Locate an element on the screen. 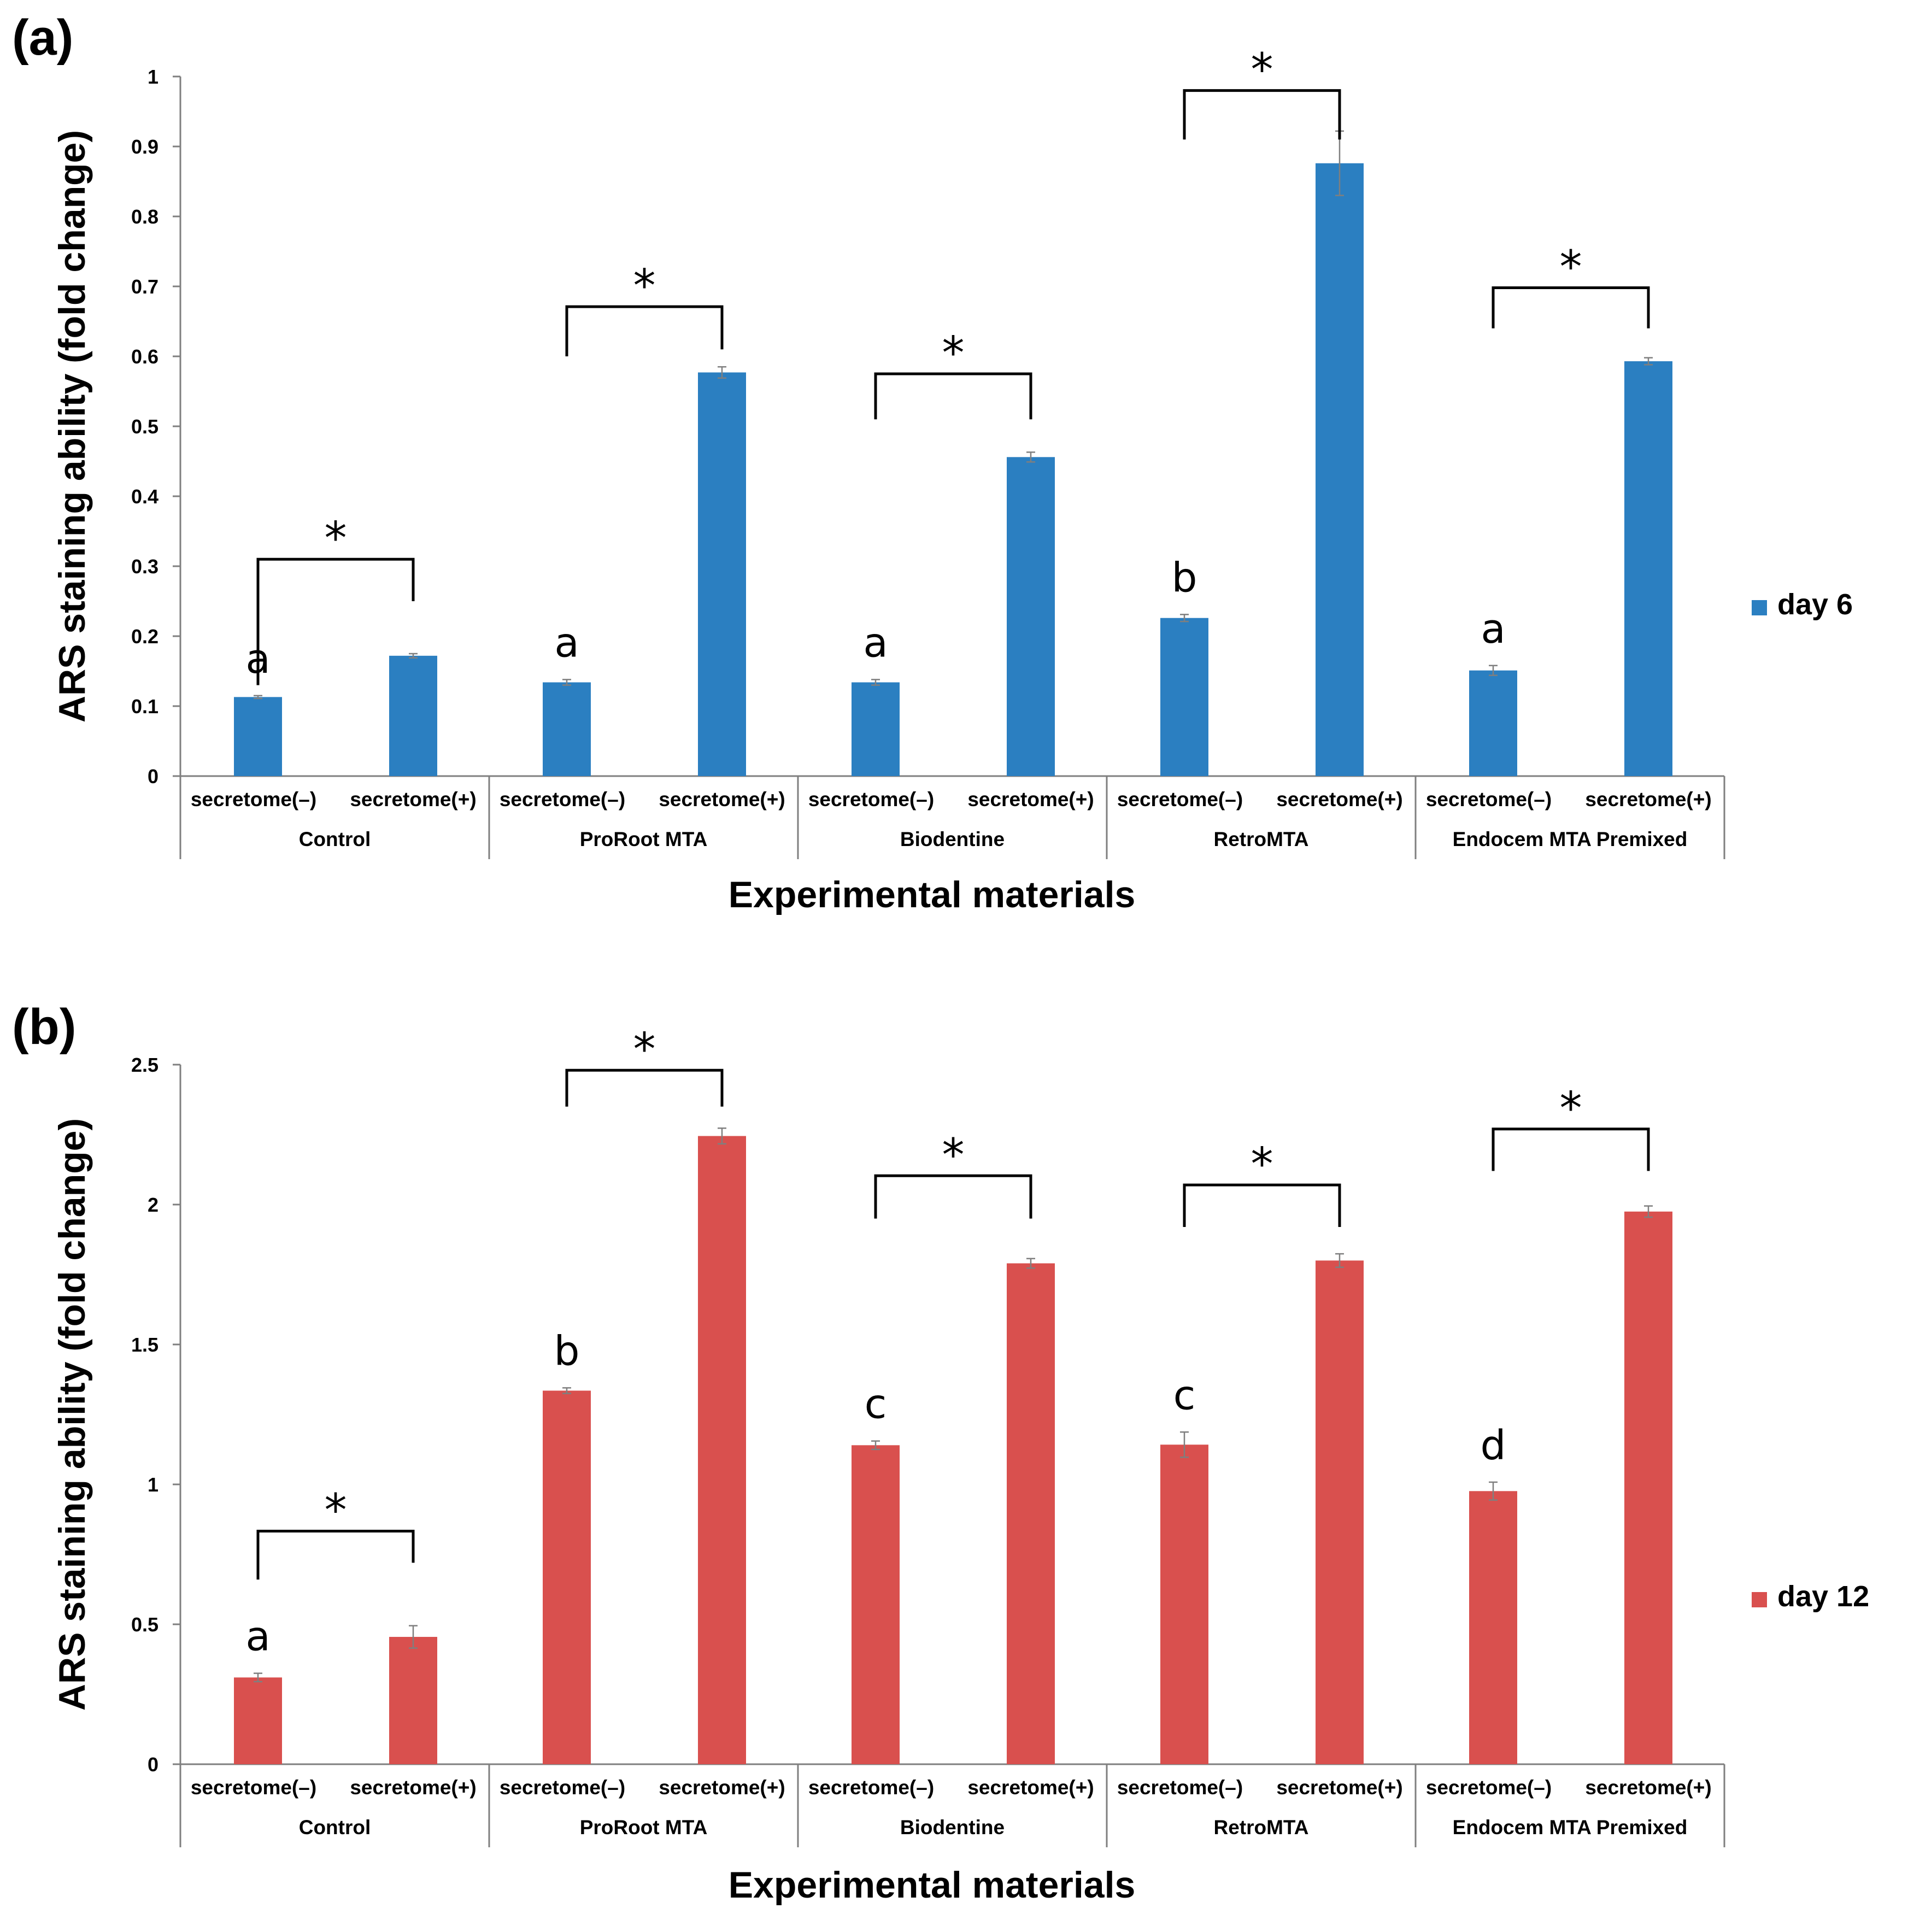 The height and width of the screenshot is (1932, 1908). y-tick-label: 0.4 is located at coordinates (144, 497).